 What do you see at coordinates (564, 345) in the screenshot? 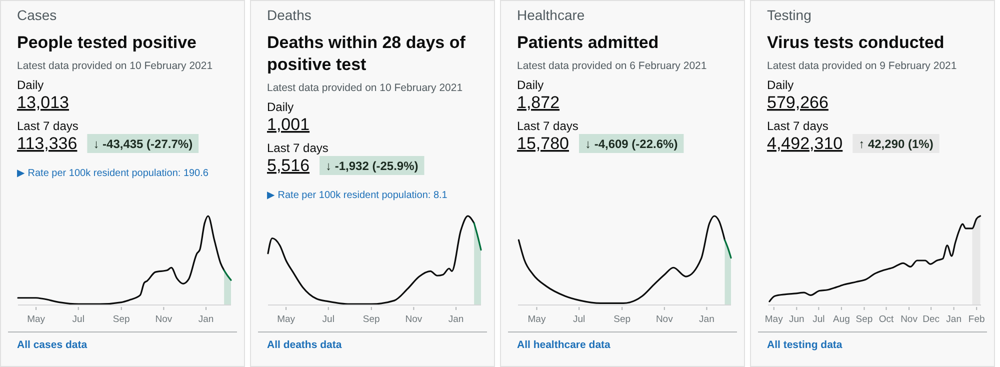
I see `text: All healthcare data` at bounding box center [564, 345].